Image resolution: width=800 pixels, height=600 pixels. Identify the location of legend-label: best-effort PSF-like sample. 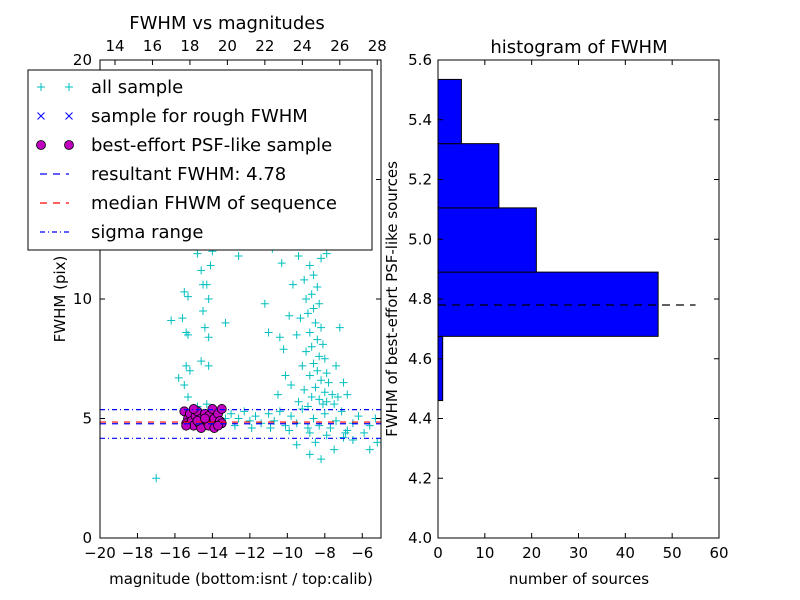
(211, 145).